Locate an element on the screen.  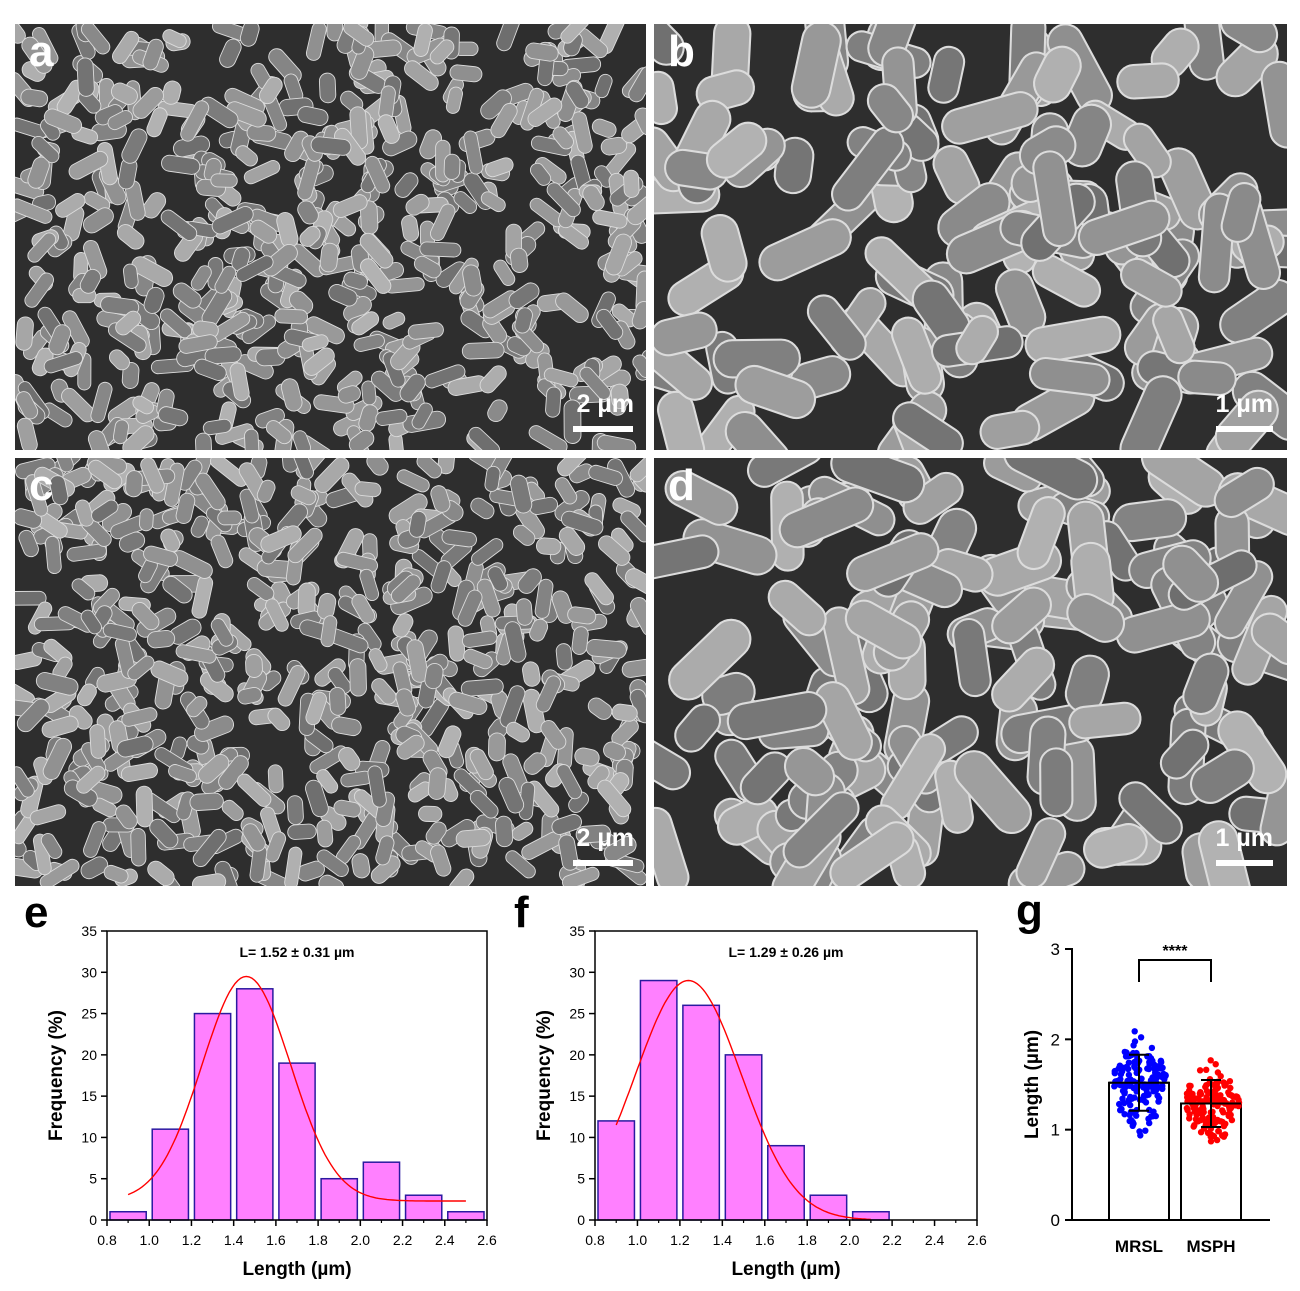
xtick-label-f-9: 2.6 is located at coordinates (977, 1240).